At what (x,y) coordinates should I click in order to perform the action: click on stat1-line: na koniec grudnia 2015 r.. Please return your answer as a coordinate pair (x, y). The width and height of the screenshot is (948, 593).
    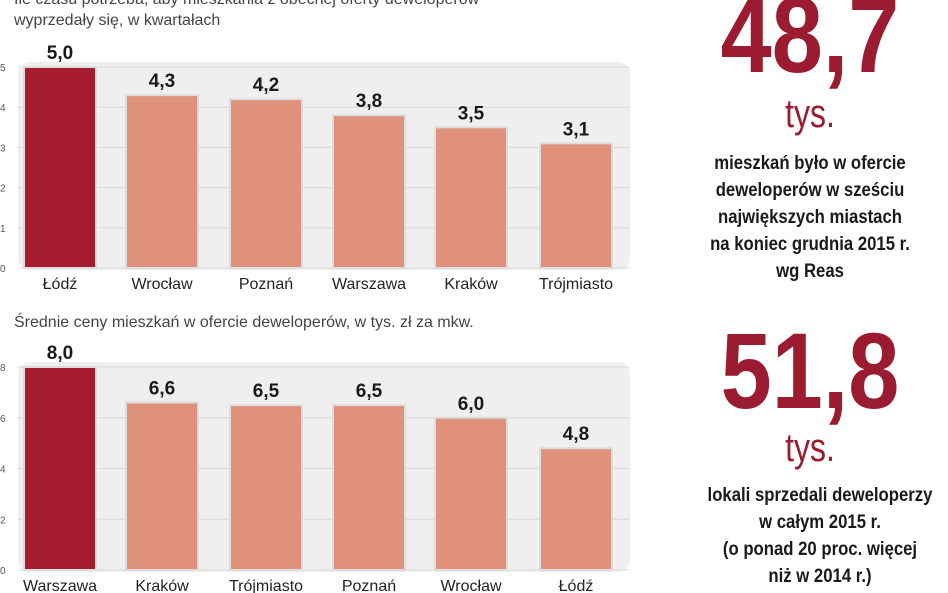
    Looking at the image, I should click on (810, 244).